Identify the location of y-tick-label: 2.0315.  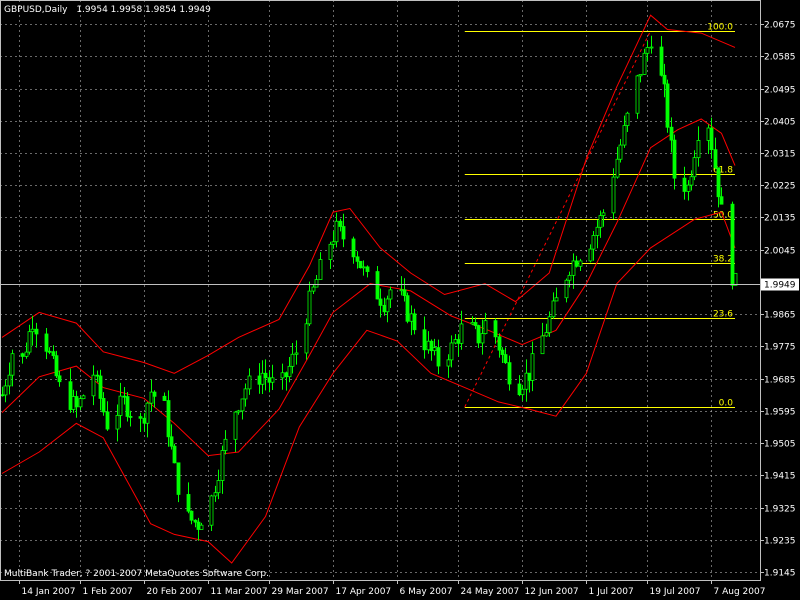
(780, 155).